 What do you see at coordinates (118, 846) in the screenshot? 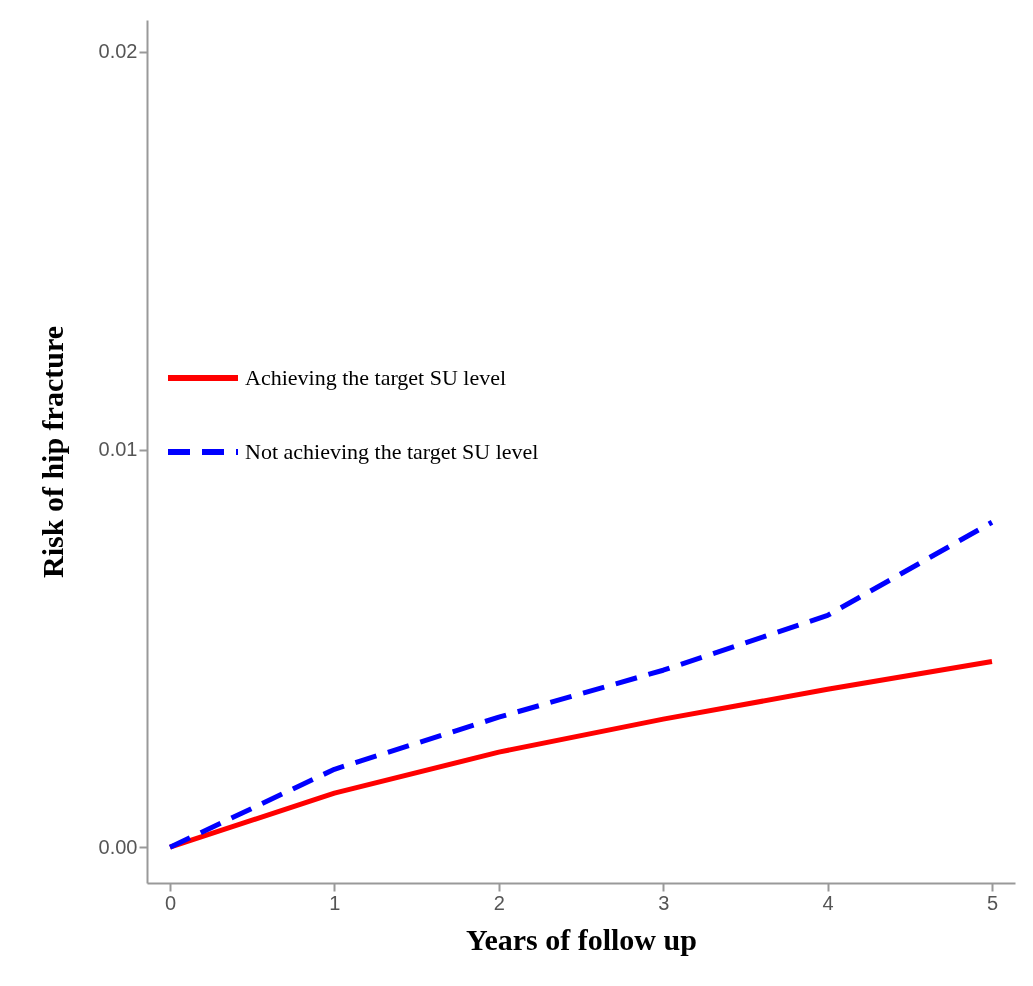
I see `y-tick-label: 0.00` at bounding box center [118, 846].